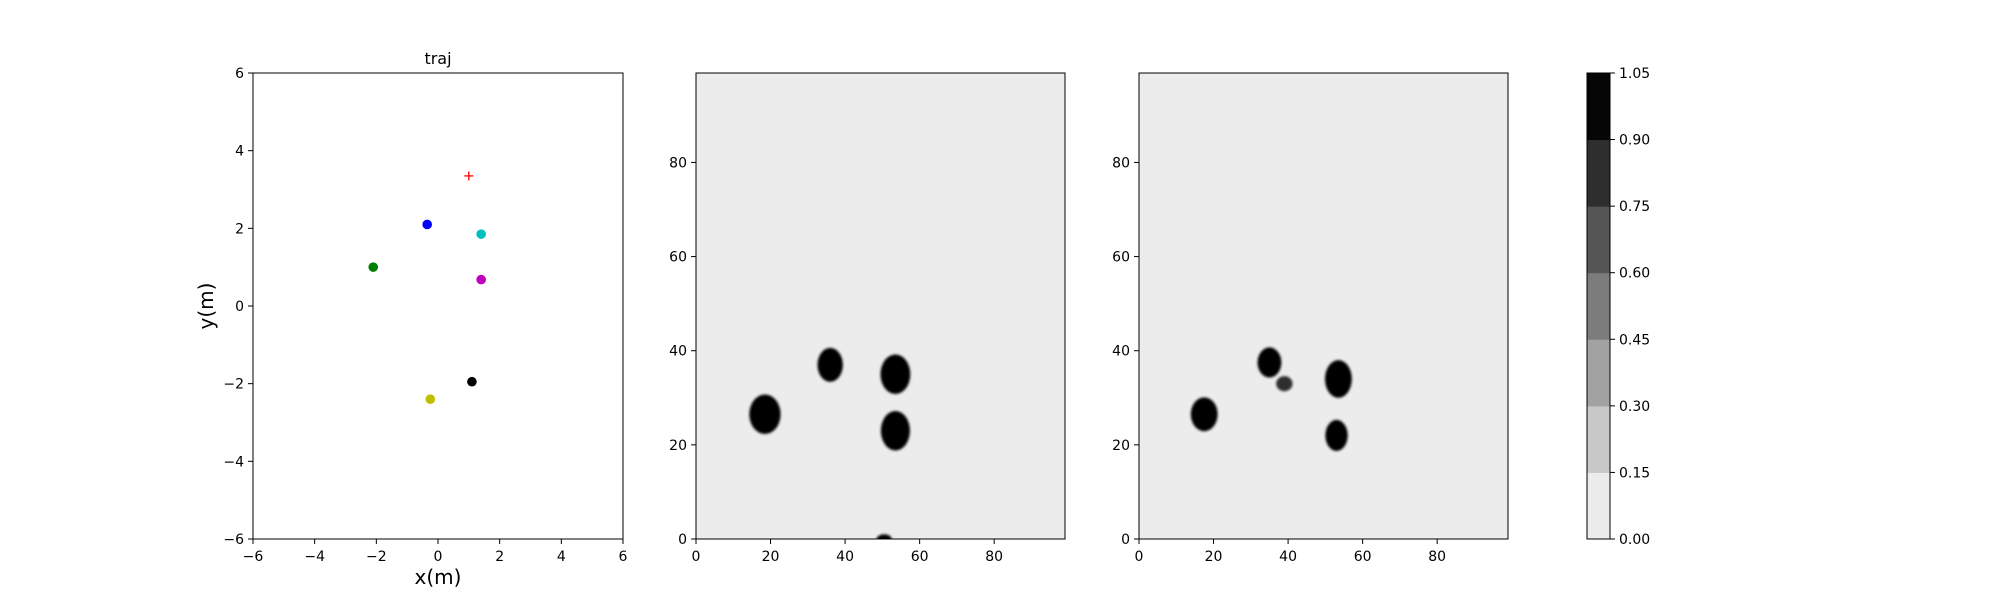 The width and height of the screenshot is (2000, 600). What do you see at coordinates (1634, 141) in the screenshot?
I see `colorbar-tick-label: 0.90` at bounding box center [1634, 141].